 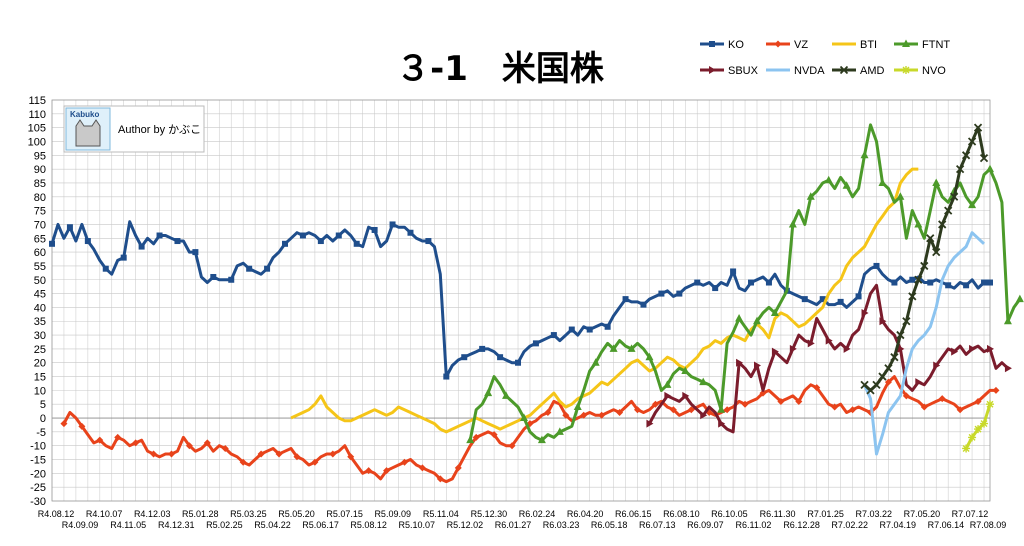 What do you see at coordinates (736, 45) in the screenshot?
I see `legend-label: KO` at bounding box center [736, 45].